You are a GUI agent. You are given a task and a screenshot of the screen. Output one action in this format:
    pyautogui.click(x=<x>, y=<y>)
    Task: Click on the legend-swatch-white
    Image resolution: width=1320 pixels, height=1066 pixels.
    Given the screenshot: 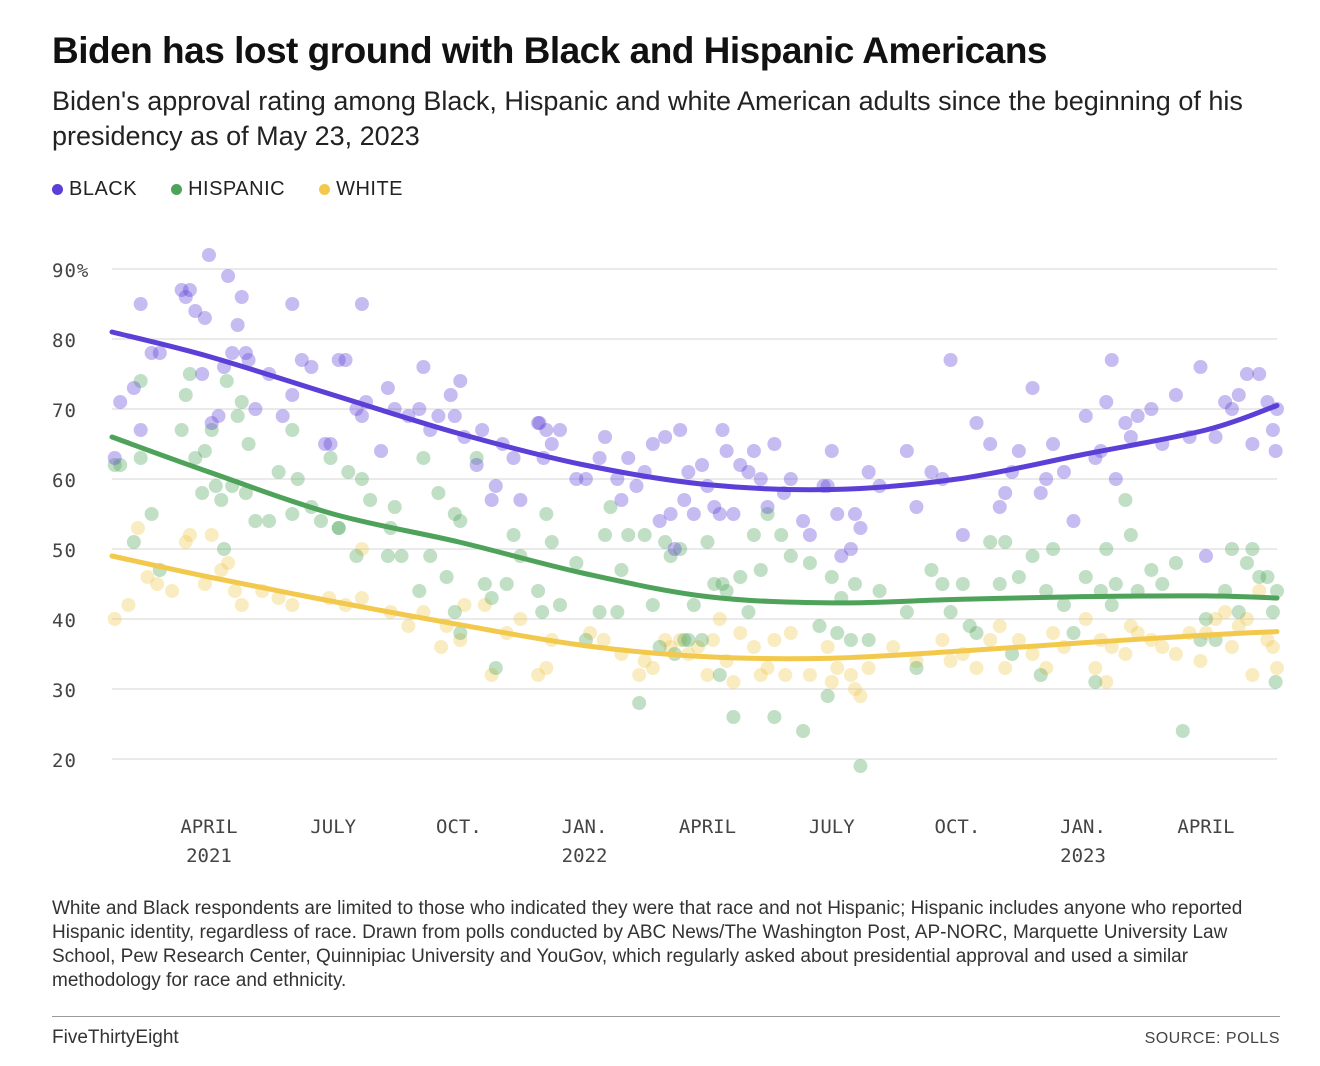 What is the action you would take?
    pyautogui.click(x=325, y=189)
    